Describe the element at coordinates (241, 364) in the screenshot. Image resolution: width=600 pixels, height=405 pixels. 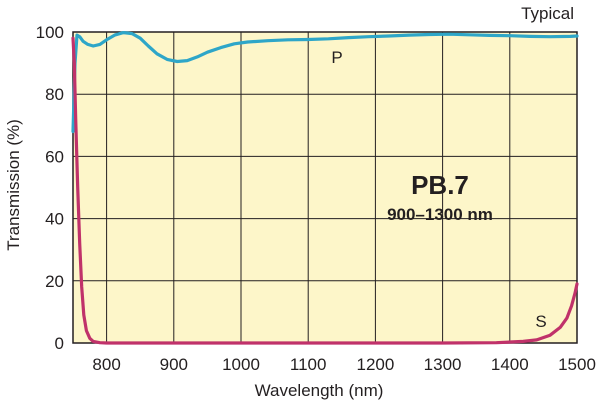
I see `x-tick-label: 1000` at that location.